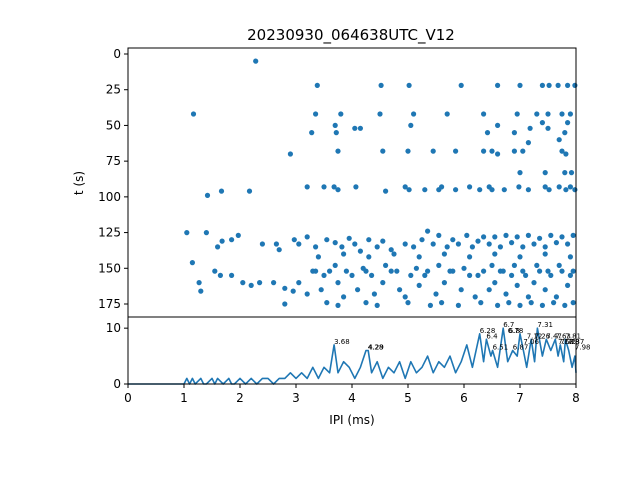 The height and width of the screenshot is (480, 640). I want to click on x-tick-label: 3, so click(296, 398).